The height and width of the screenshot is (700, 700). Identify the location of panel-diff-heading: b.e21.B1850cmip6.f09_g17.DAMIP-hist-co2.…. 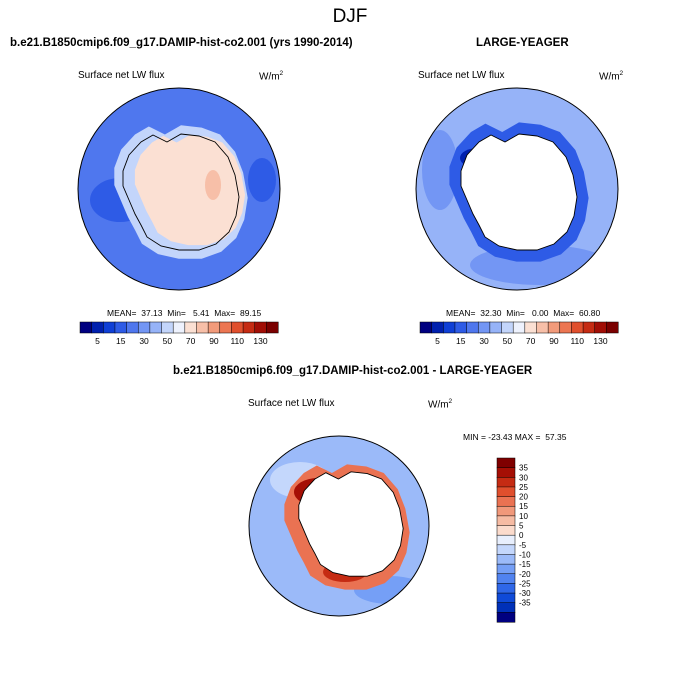
(353, 371).